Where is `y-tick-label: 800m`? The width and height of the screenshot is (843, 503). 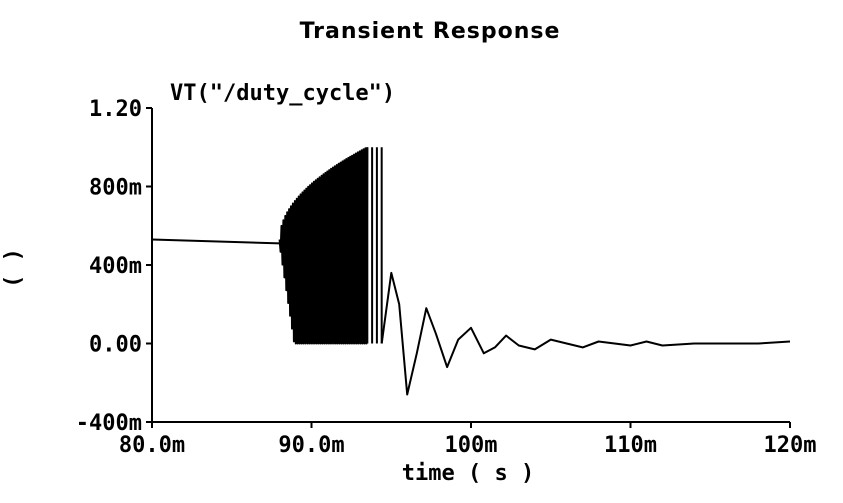
y-tick-label: 800m is located at coordinates (115, 188).